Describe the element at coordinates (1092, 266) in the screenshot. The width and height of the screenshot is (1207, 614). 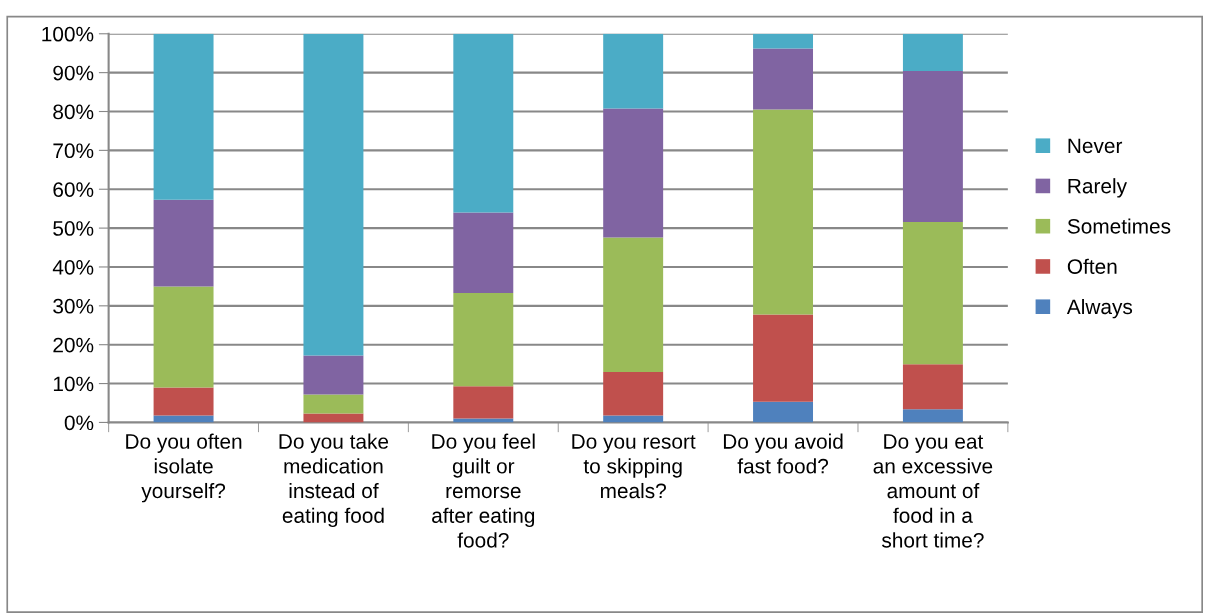
I see `legend-label: Often` at that location.